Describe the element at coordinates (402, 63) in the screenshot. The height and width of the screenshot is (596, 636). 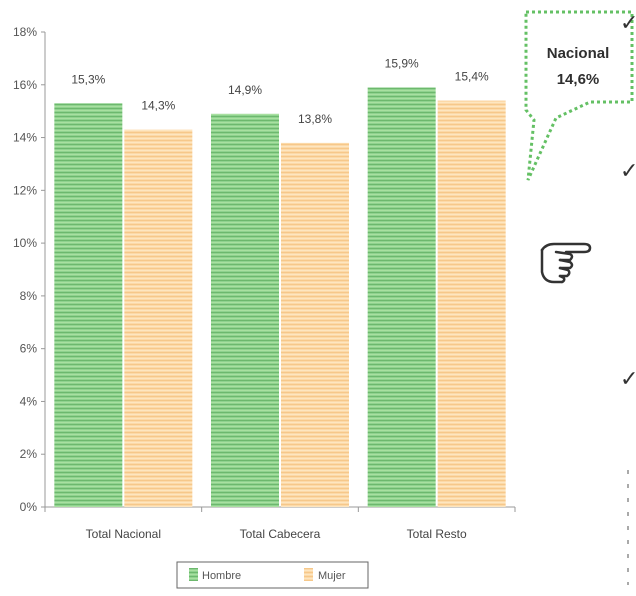
I see `data-label-hombre: 15,9%` at that location.